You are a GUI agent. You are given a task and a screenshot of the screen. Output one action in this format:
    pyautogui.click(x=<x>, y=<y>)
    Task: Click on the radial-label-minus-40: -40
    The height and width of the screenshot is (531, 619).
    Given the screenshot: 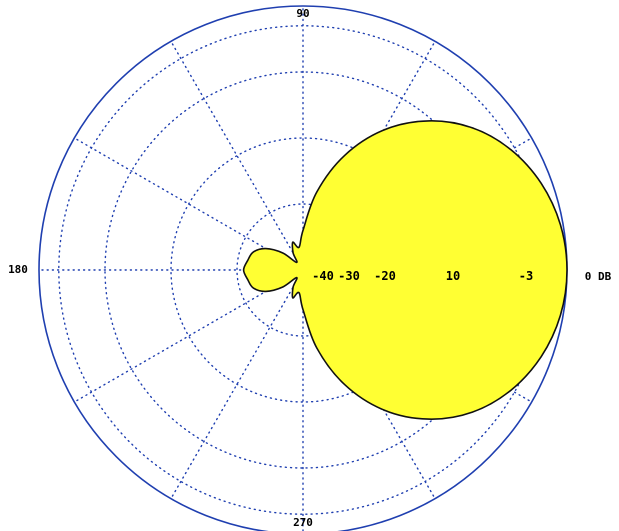 What is the action you would take?
    pyautogui.click(x=323, y=276)
    